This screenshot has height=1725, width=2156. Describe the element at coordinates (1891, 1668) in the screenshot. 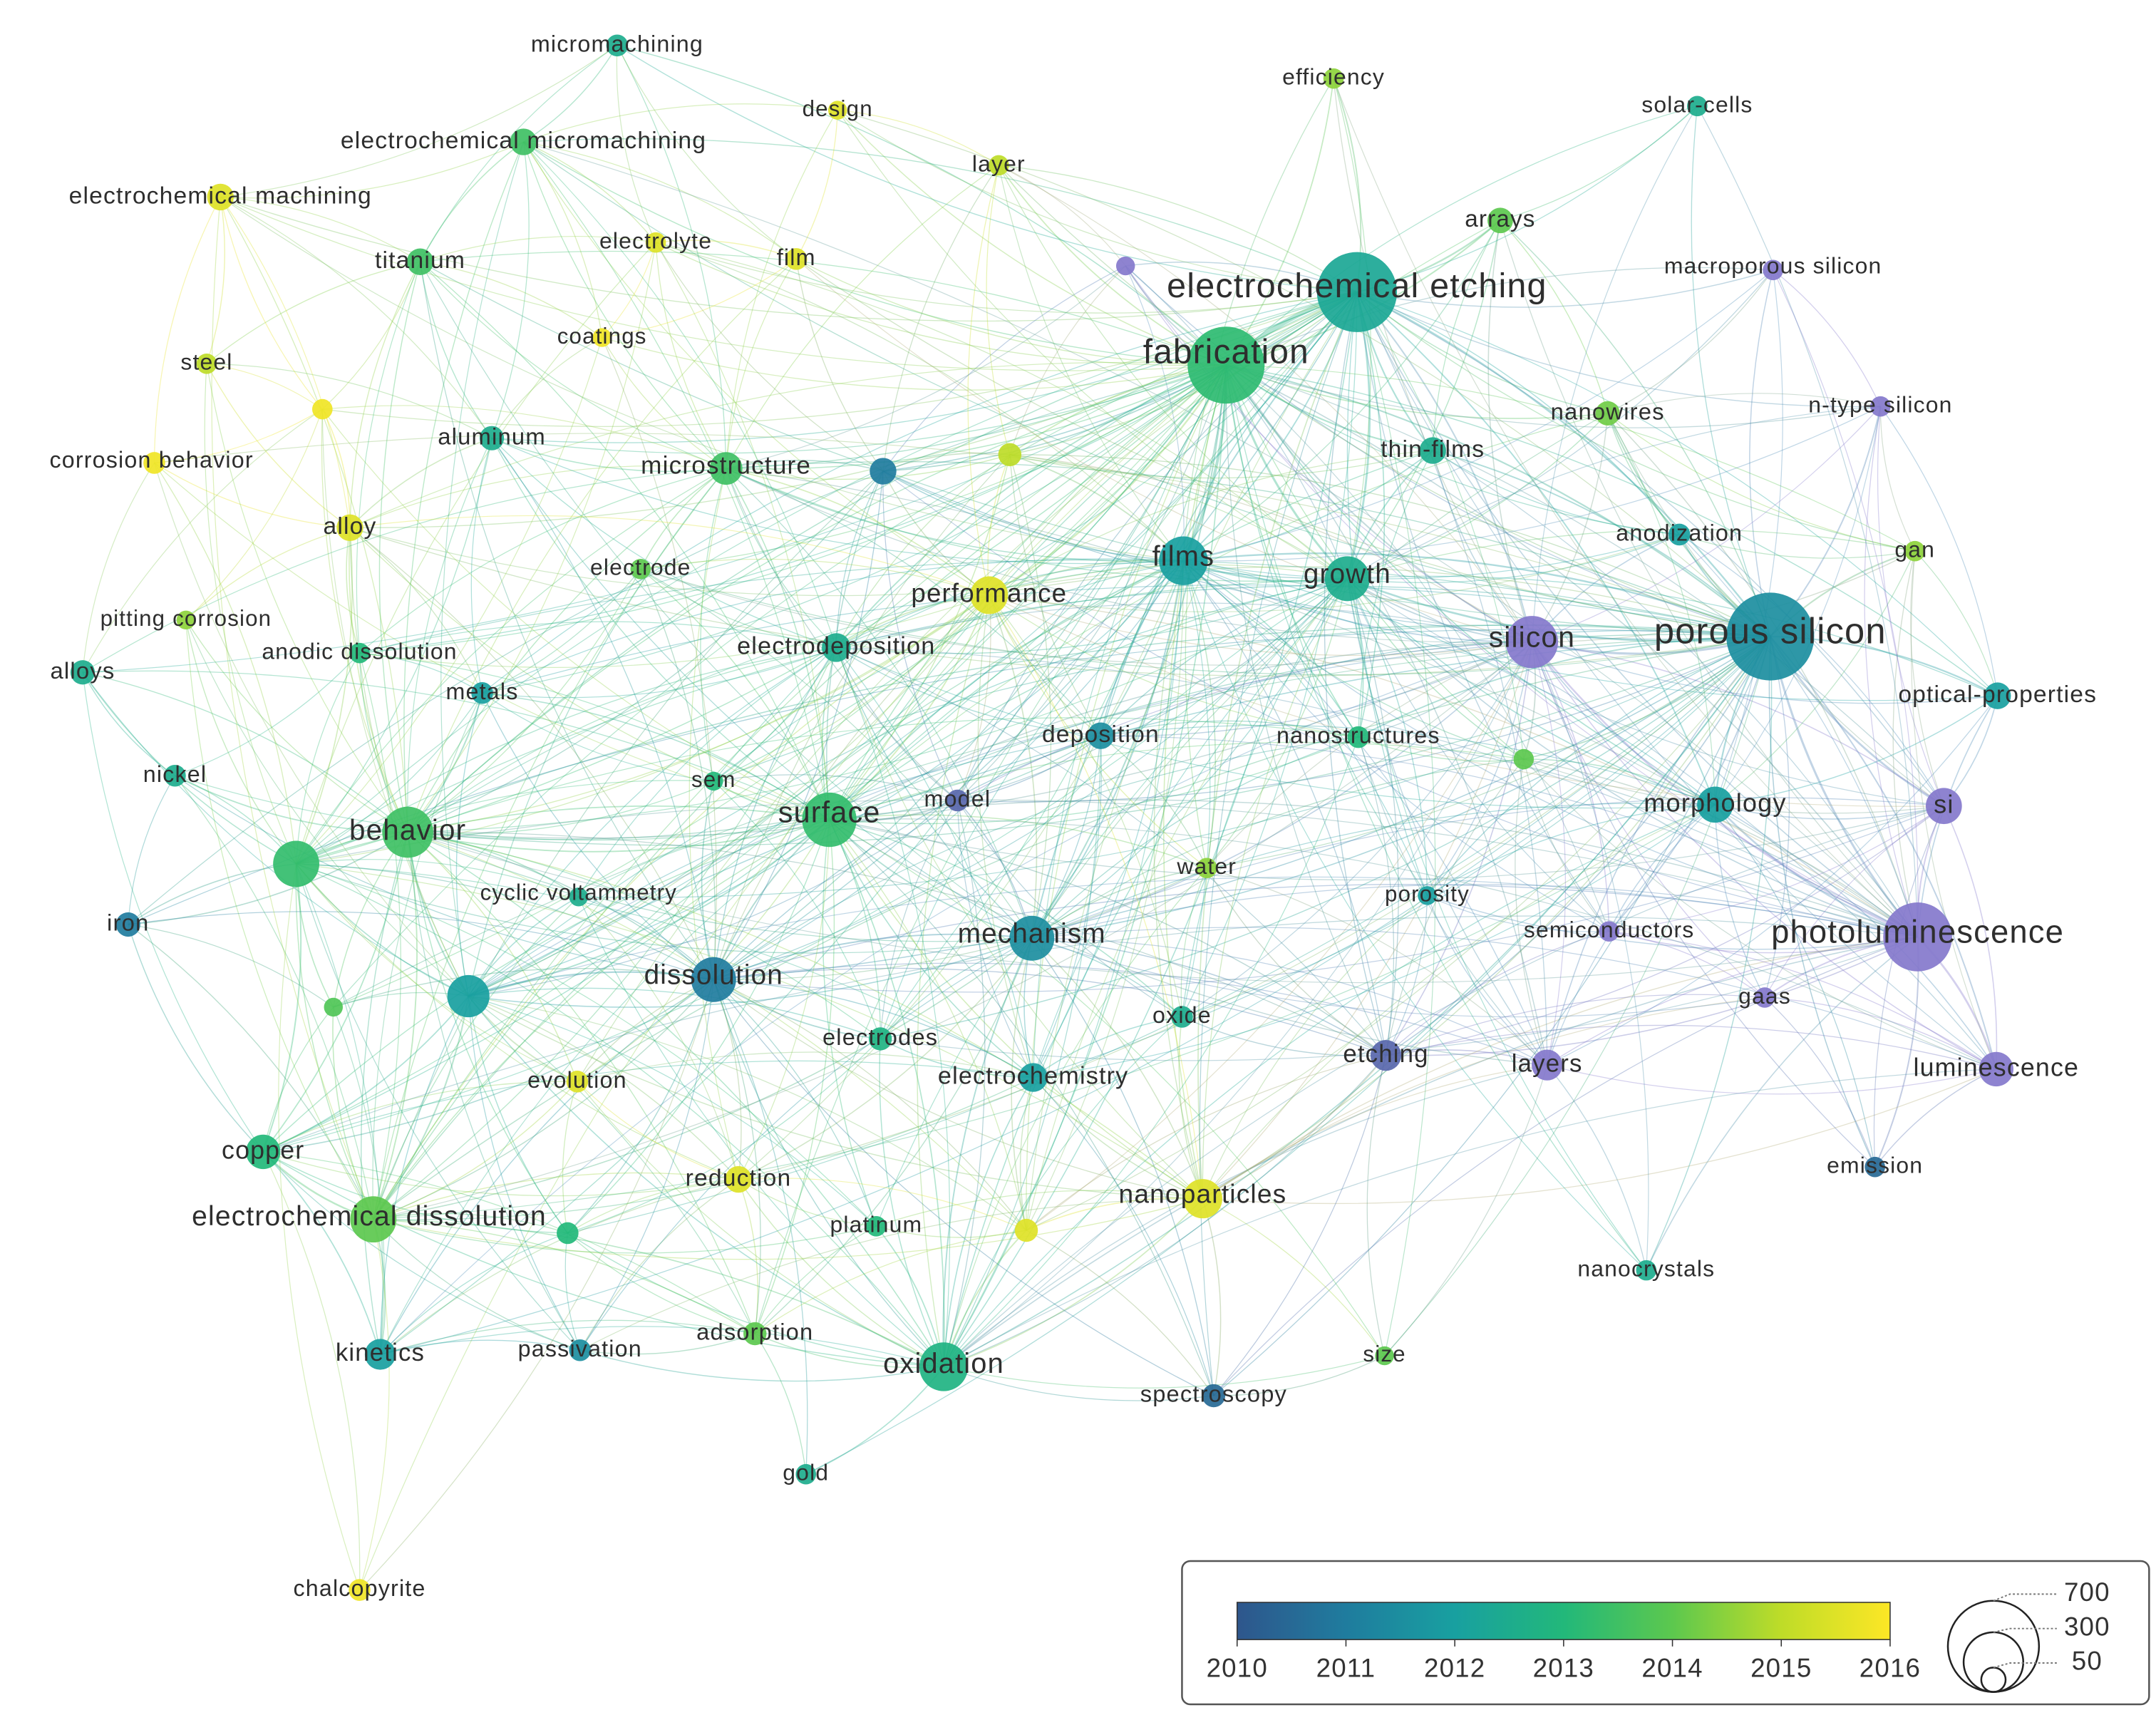

I see `colorbar-tick-label: 2016` at that location.